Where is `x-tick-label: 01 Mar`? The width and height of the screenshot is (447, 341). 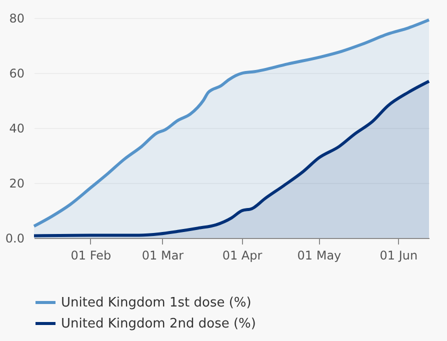 x-tick-label: 01 Mar is located at coordinates (163, 255).